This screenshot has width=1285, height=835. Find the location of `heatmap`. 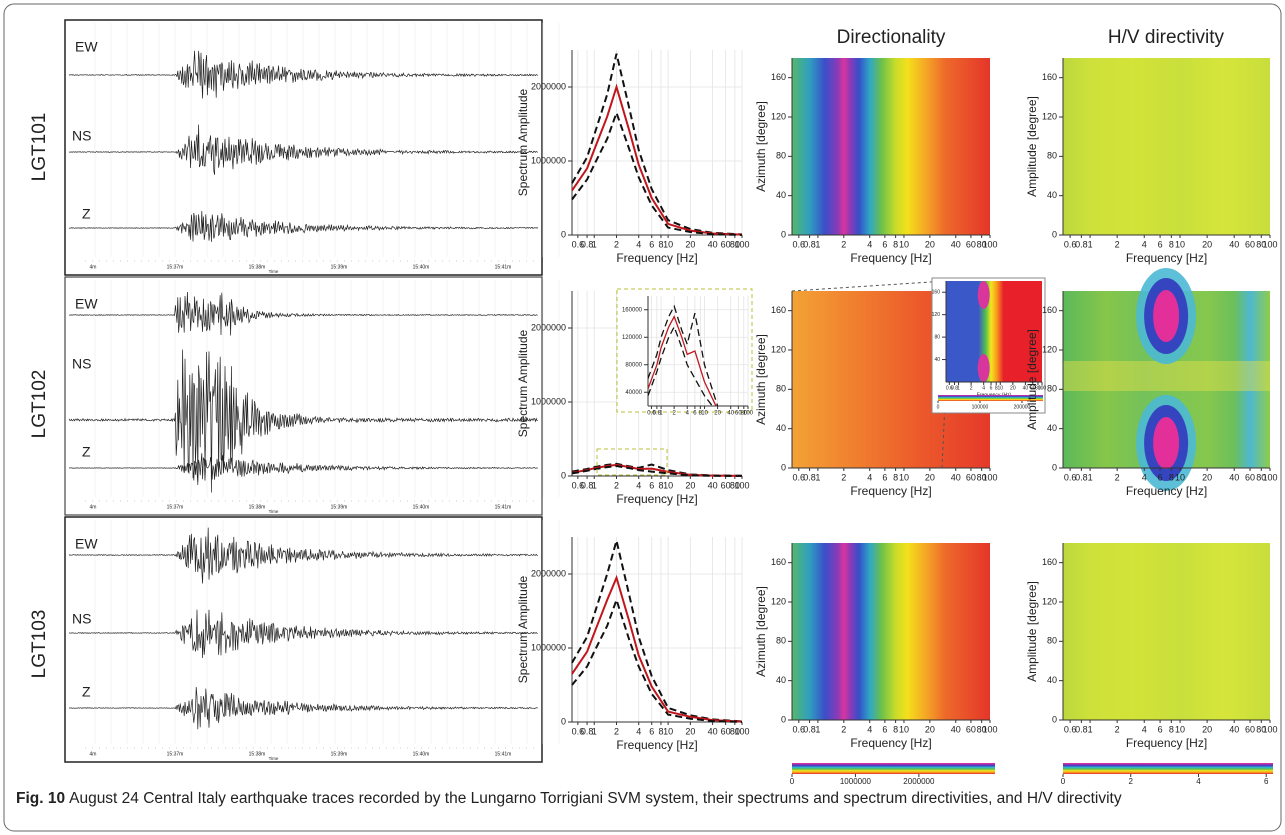

heatmap is located at coordinates (891, 146).